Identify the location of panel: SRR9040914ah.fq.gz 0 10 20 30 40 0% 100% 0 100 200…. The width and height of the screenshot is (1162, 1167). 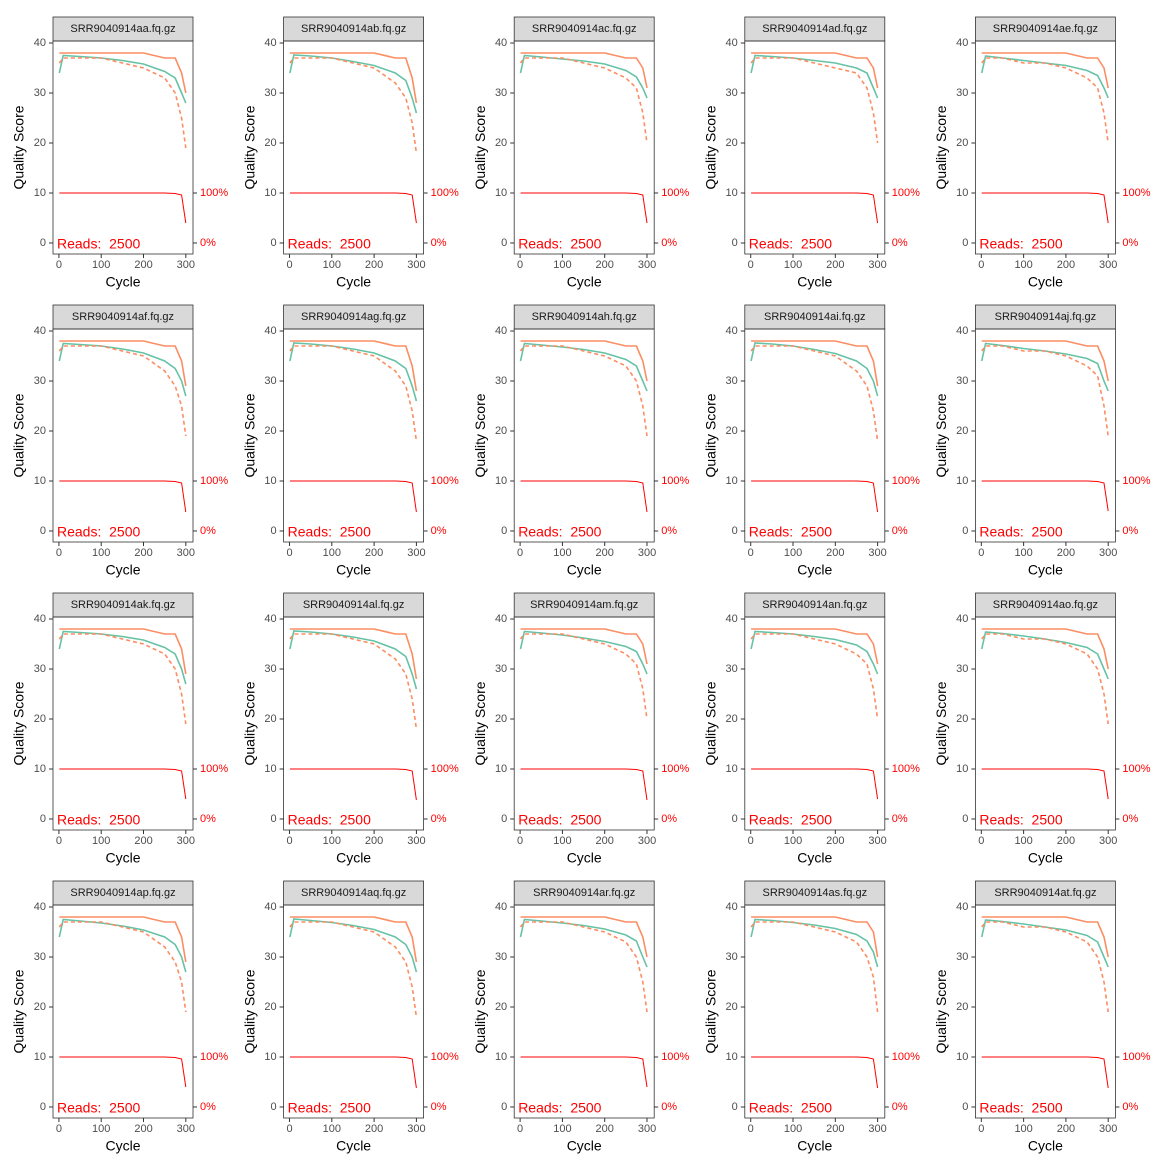
(581, 441).